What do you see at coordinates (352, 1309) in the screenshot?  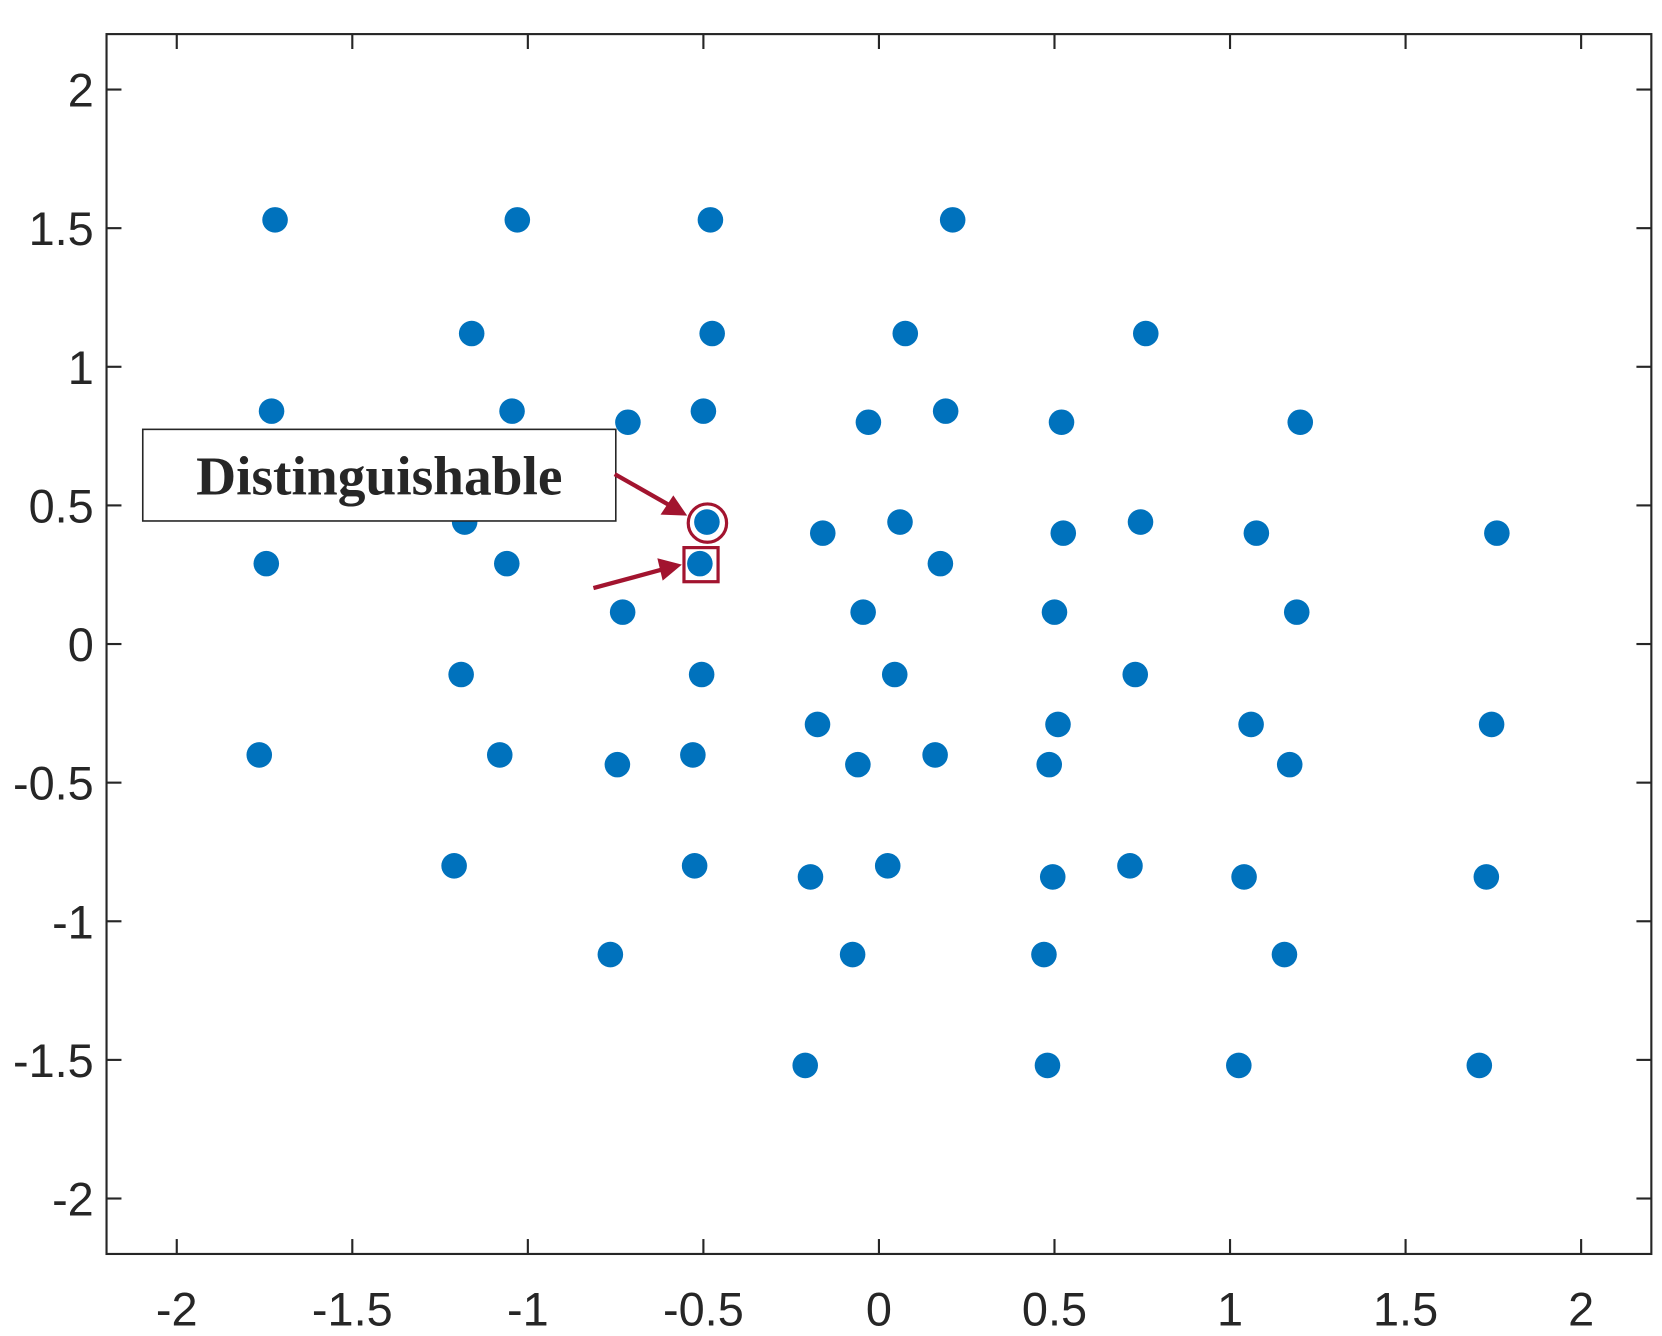 I see `x-tick-label: -1.5` at bounding box center [352, 1309].